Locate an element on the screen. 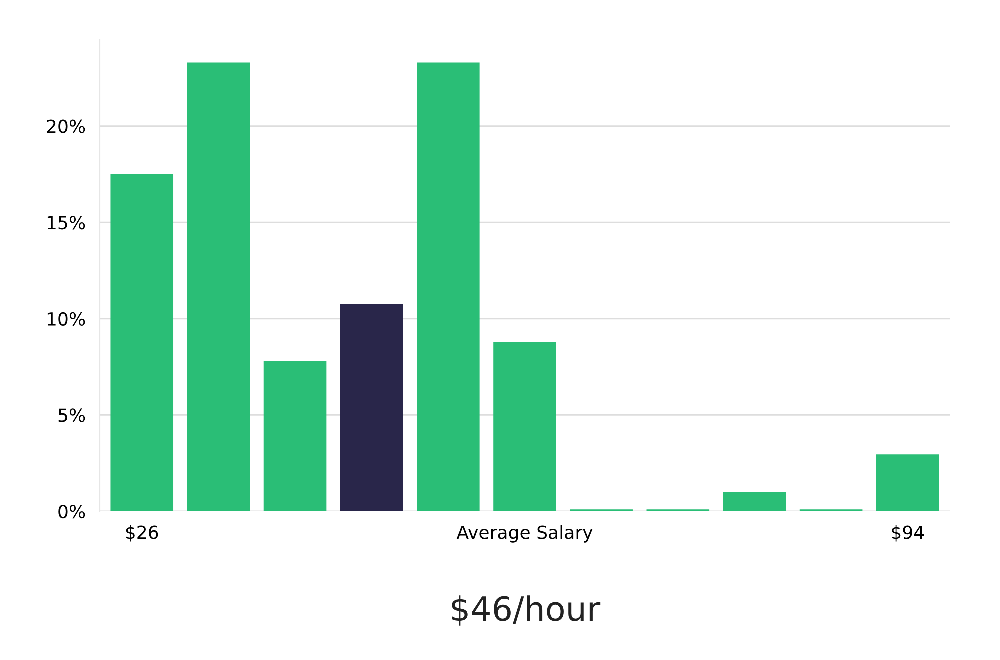  y-tick-label: 15% is located at coordinates (67, 223).